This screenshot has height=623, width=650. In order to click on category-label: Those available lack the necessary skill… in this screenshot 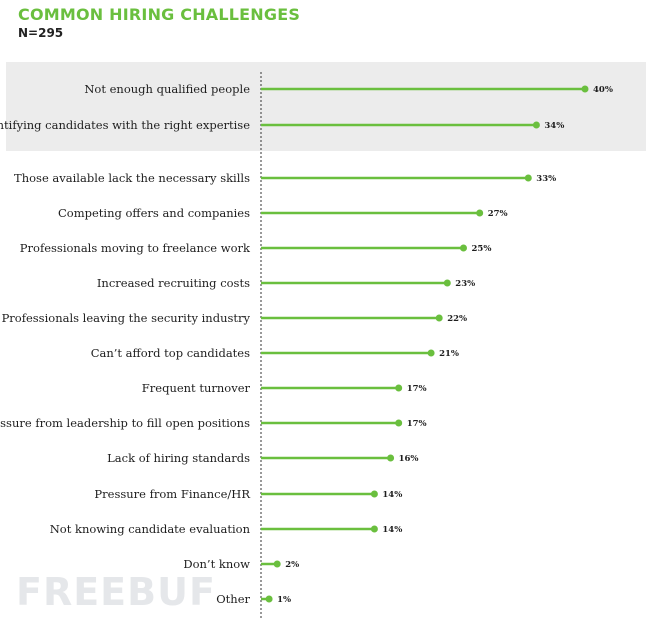, I will do `click(132, 178)`.